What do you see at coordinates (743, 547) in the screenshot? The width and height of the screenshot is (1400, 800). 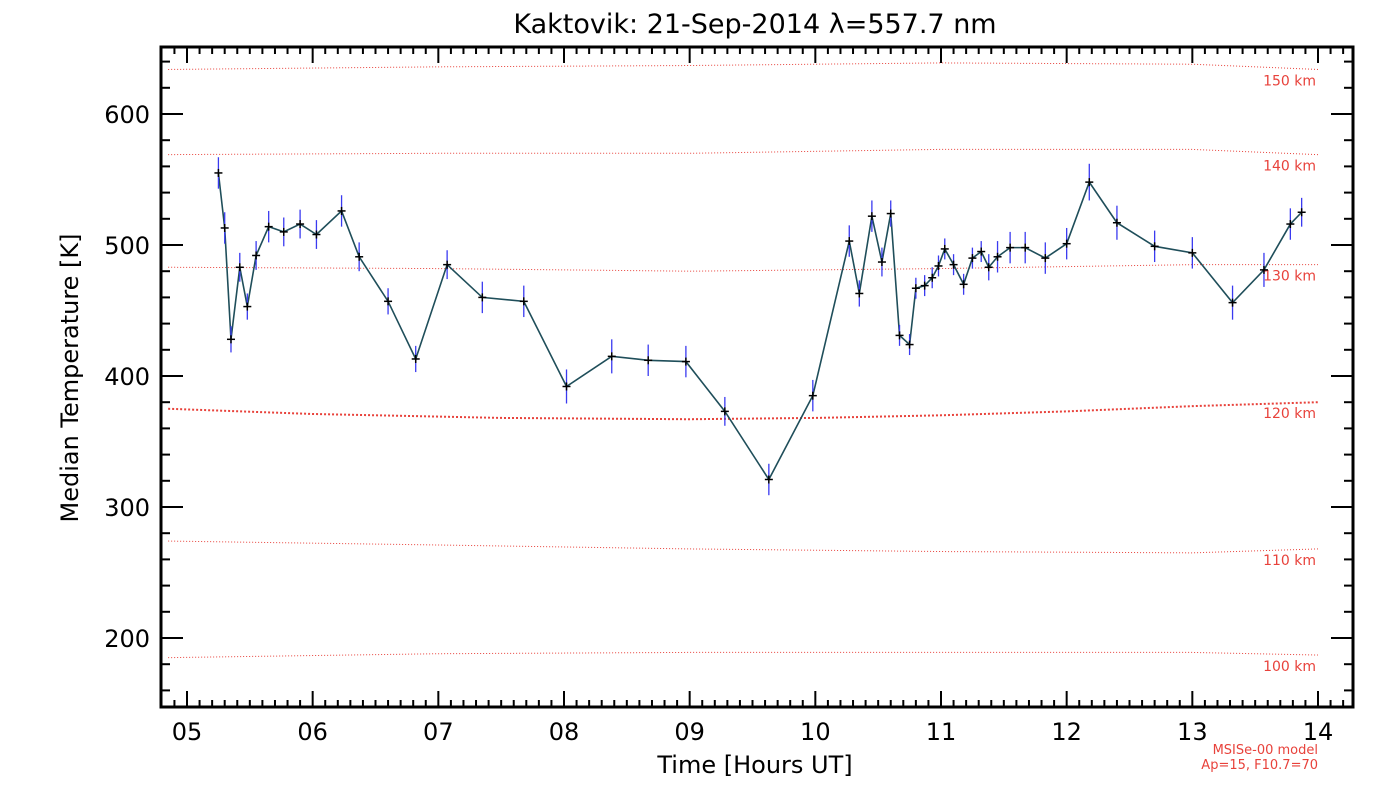 I see `model-curve-110-km` at bounding box center [743, 547].